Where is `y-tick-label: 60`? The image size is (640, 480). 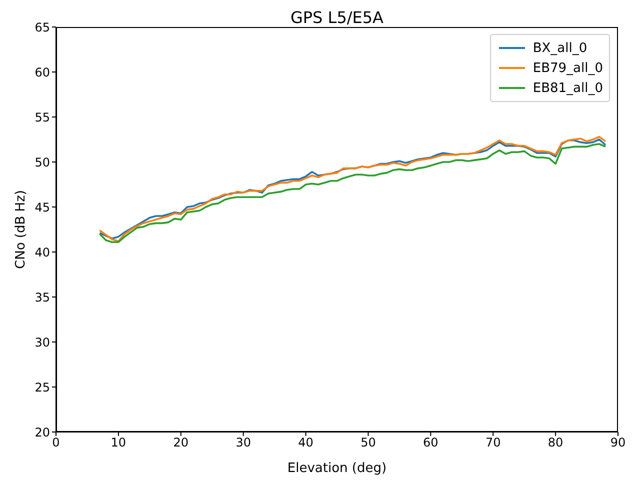 y-tick-label: 60 is located at coordinates (42, 72).